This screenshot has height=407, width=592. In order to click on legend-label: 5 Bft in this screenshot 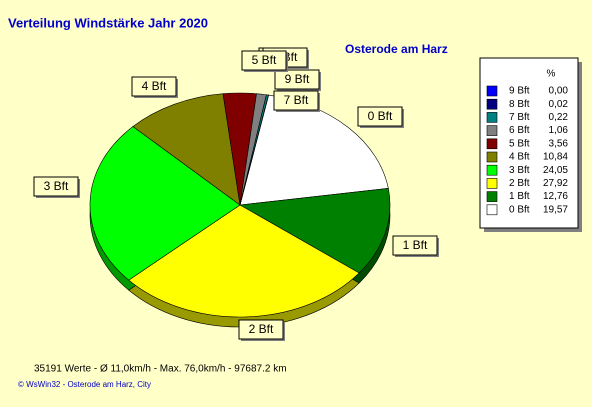, I will do `click(519, 143)`.